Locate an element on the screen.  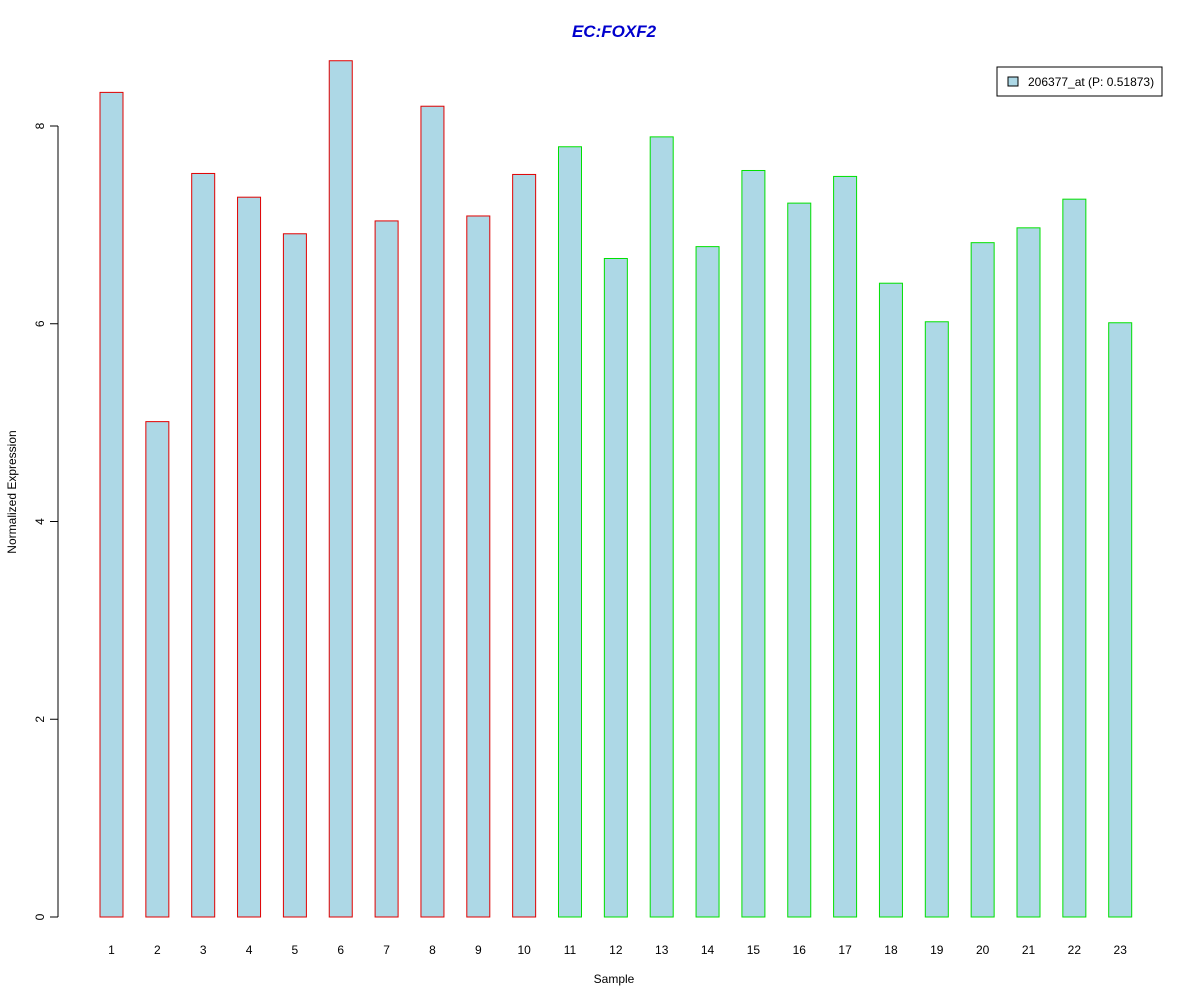
x-tick-label: 12 is located at coordinates (616, 950).